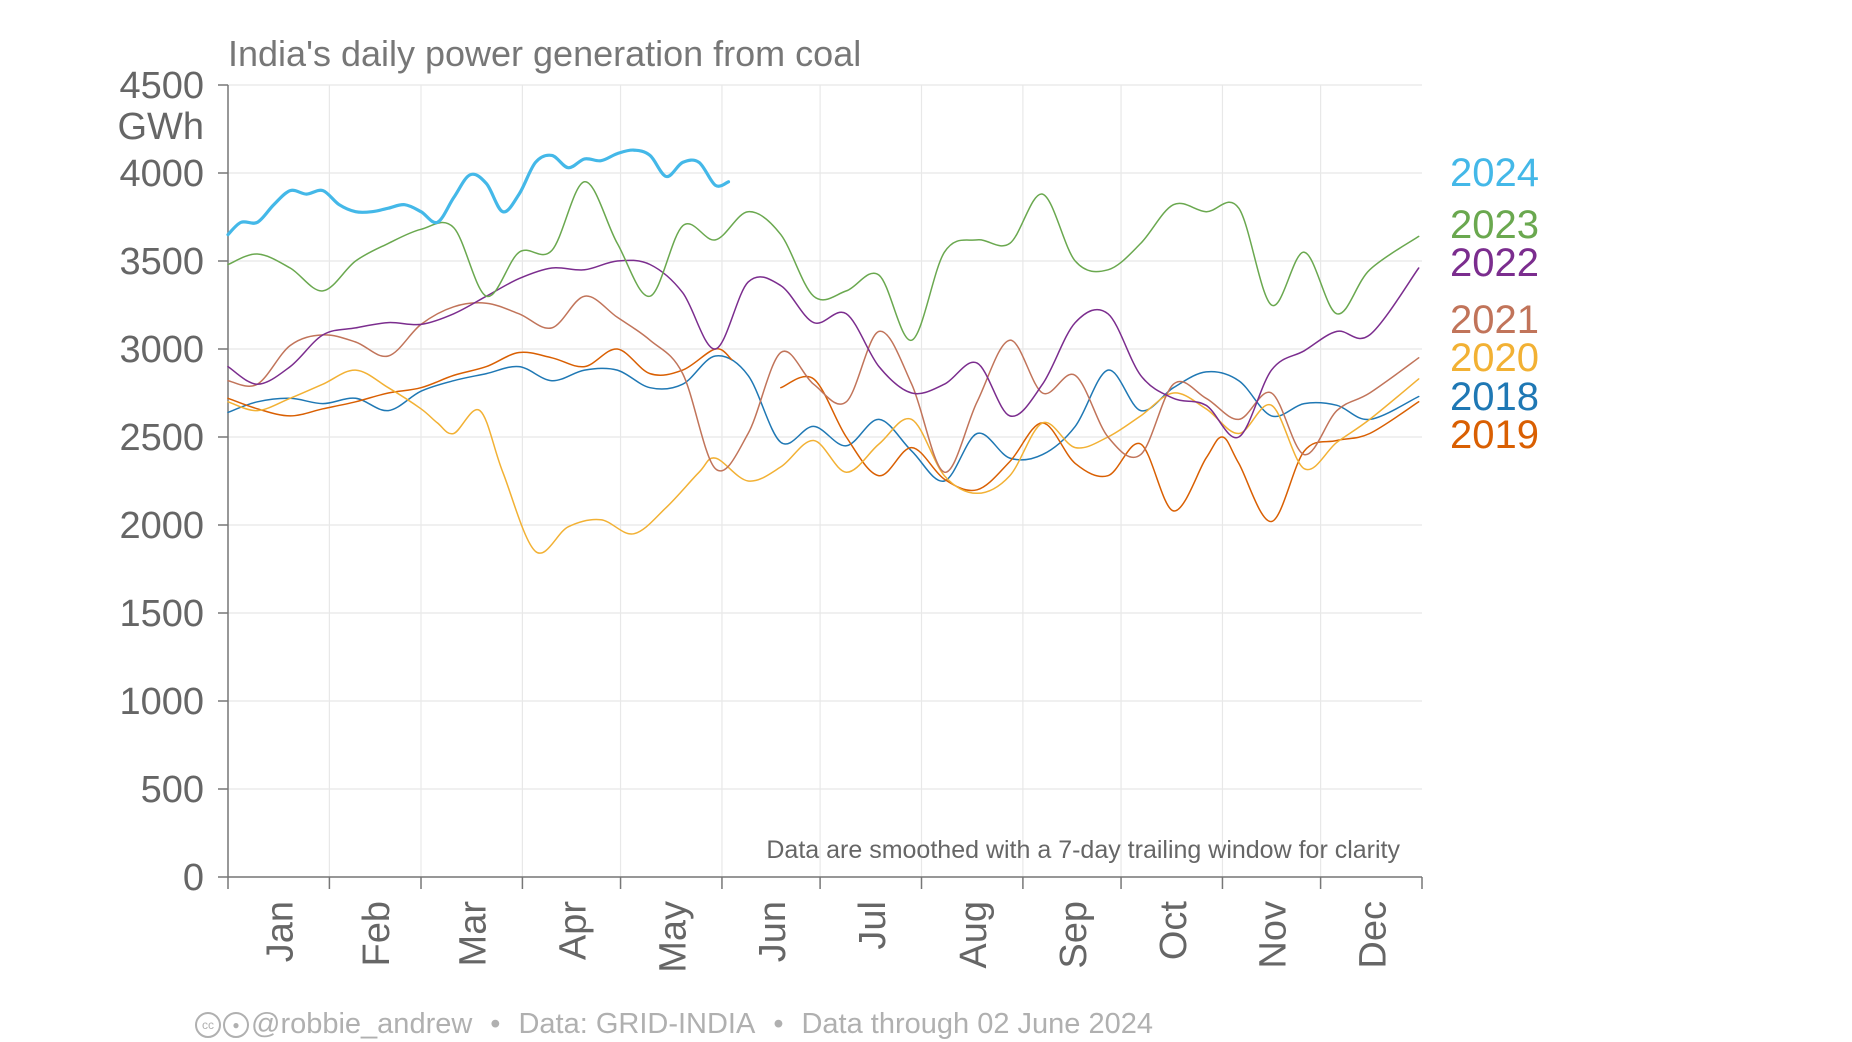 The width and height of the screenshot is (1852, 1042). What do you see at coordinates (362, 1024) in the screenshot?
I see `footer-handle: @robbie_andrew` at bounding box center [362, 1024].